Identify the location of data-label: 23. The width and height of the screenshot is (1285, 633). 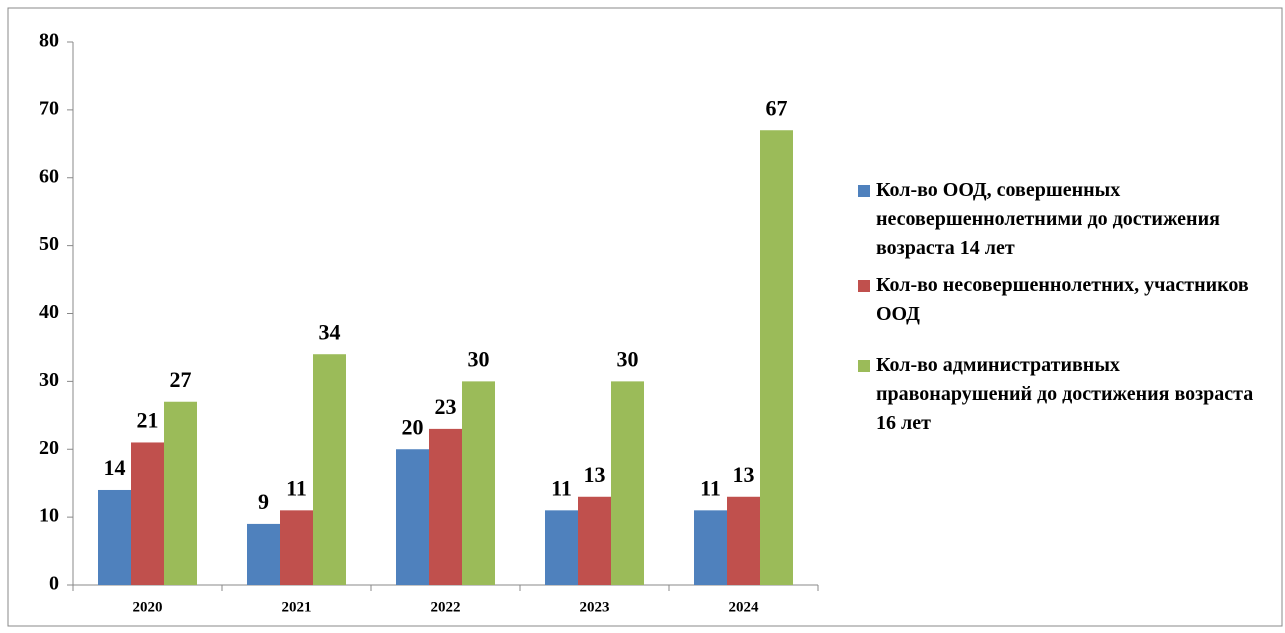
(446, 406).